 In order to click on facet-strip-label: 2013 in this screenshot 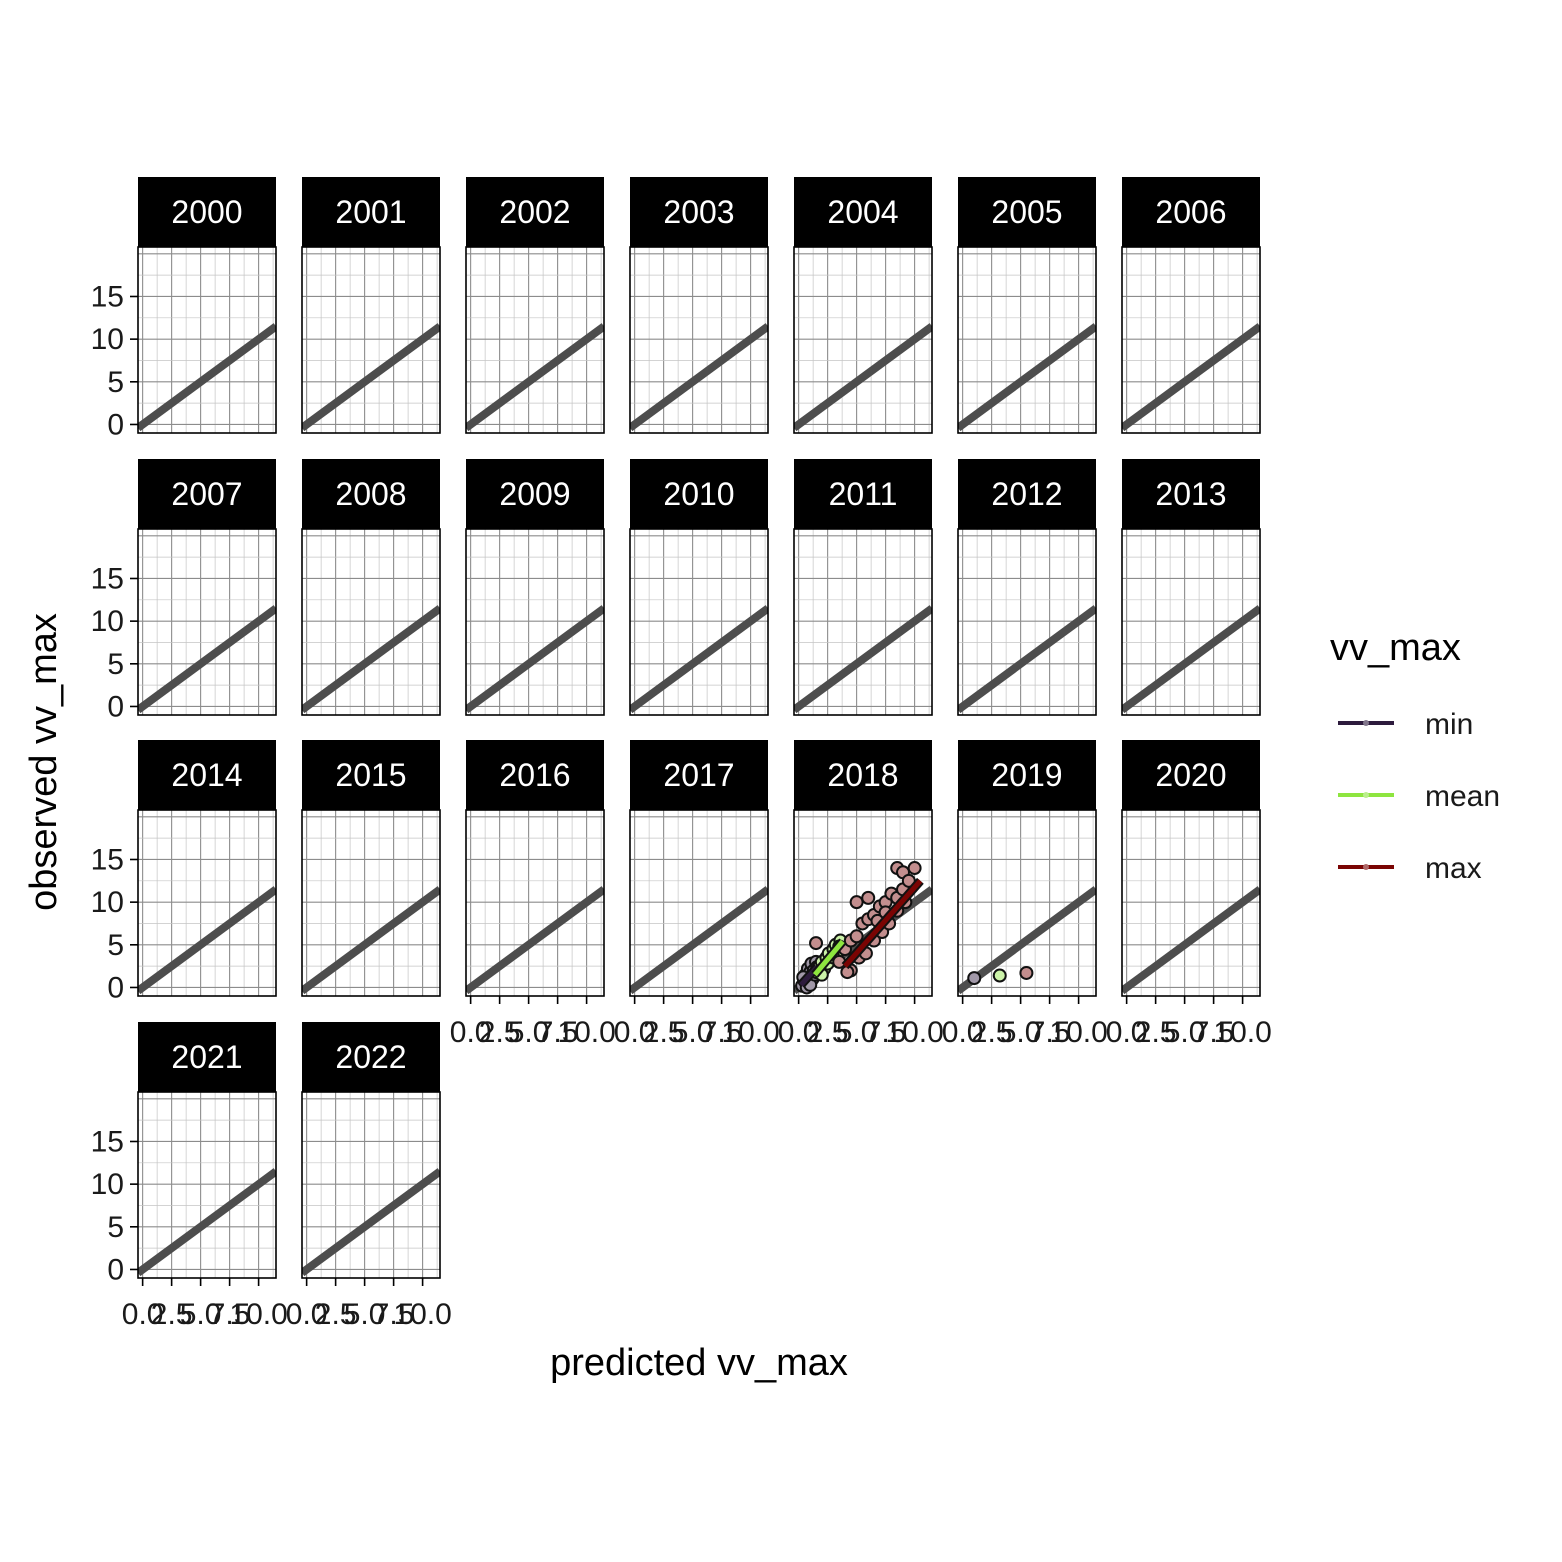, I will do `click(1190, 494)`.